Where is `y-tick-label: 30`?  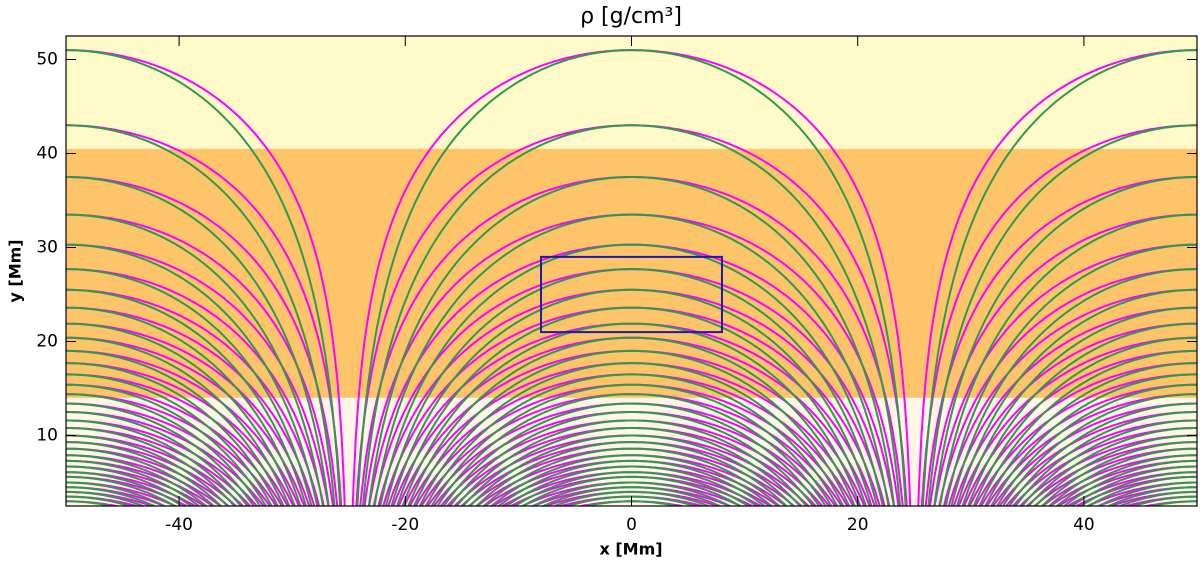 y-tick-label: 30 is located at coordinates (47, 248).